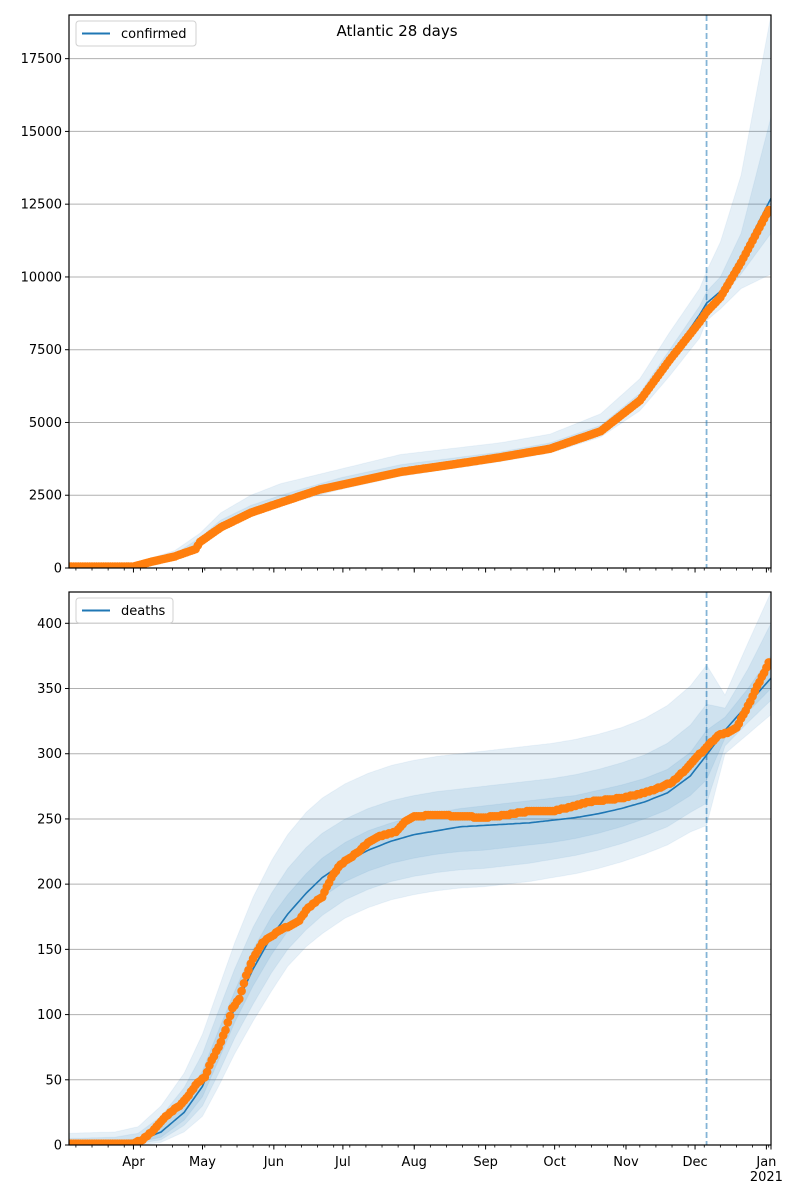 The width and height of the screenshot is (800, 1200). I want to click on x-tick-label: May, so click(202, 1162).